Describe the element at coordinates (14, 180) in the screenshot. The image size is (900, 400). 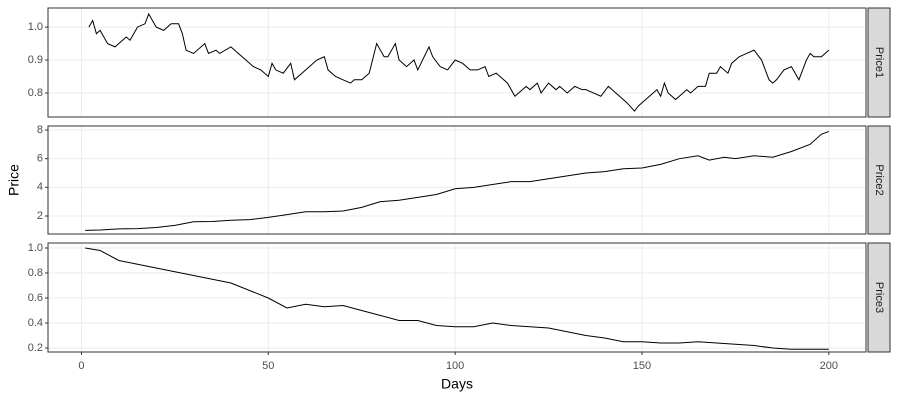
I see `y-axis-title: Price` at that location.